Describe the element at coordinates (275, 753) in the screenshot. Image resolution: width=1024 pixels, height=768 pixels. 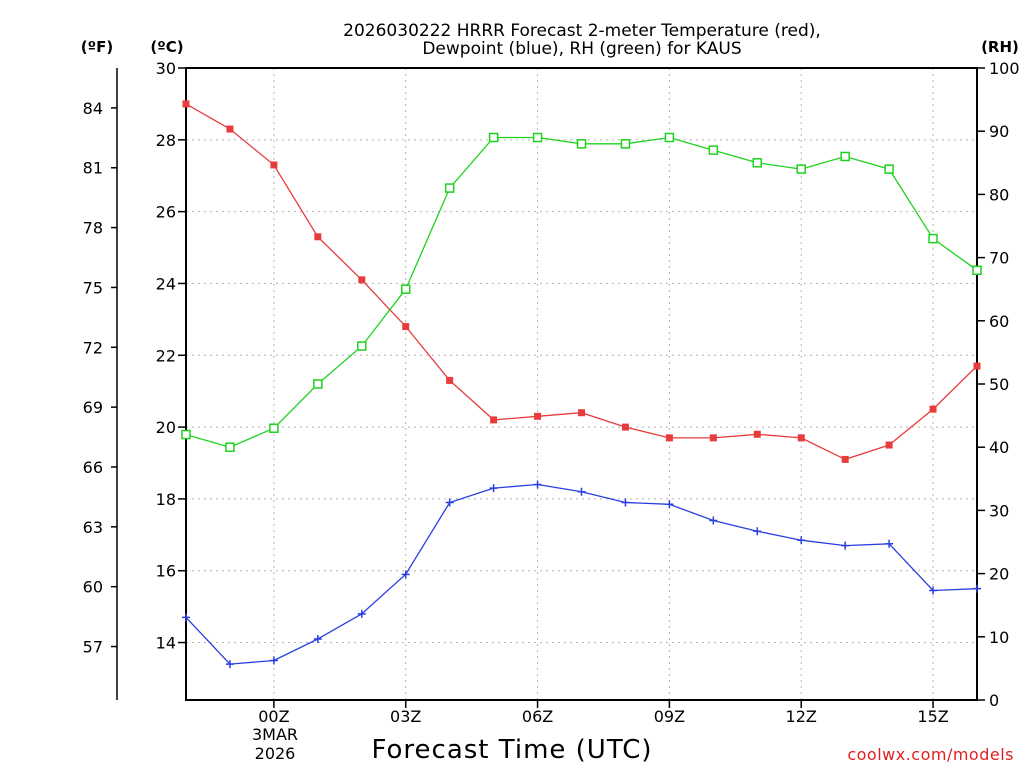
I see `date-label-year: 2026` at that location.